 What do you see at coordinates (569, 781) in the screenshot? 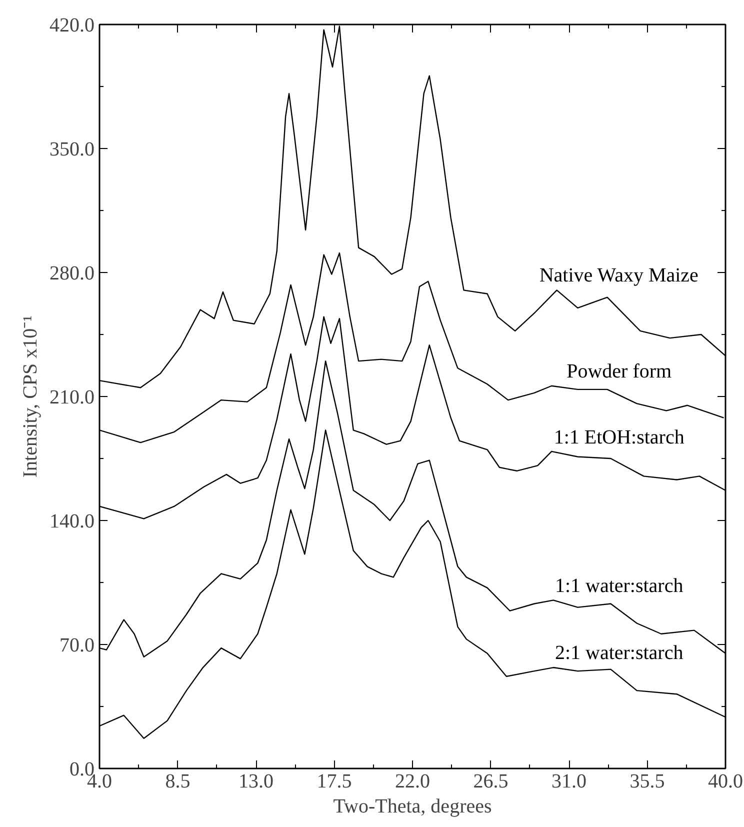
I see `x-tick-label: 31.0` at bounding box center [569, 781].